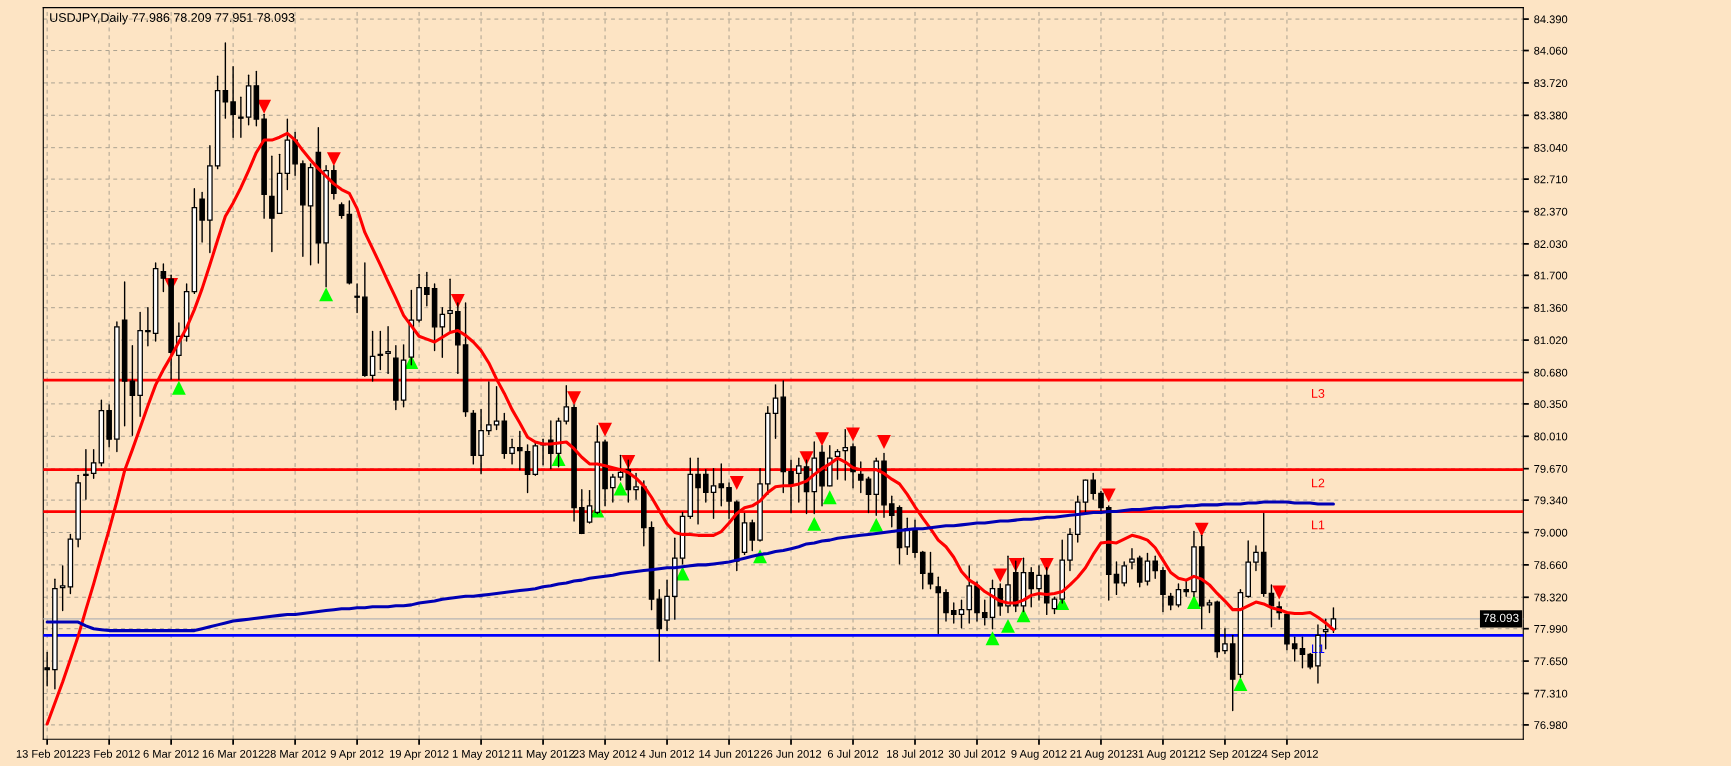  What do you see at coordinates (1551, 532) in the screenshot?
I see `y-tick-label: 79.000` at bounding box center [1551, 532].